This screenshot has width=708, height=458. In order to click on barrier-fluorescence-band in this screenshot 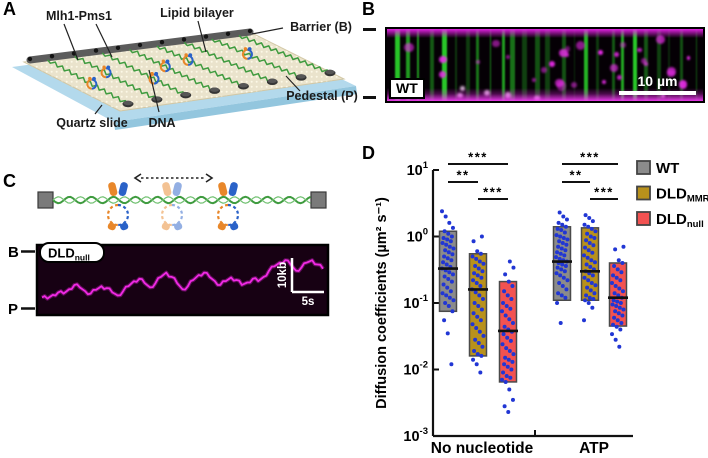, I will do `click(545, 33)`.